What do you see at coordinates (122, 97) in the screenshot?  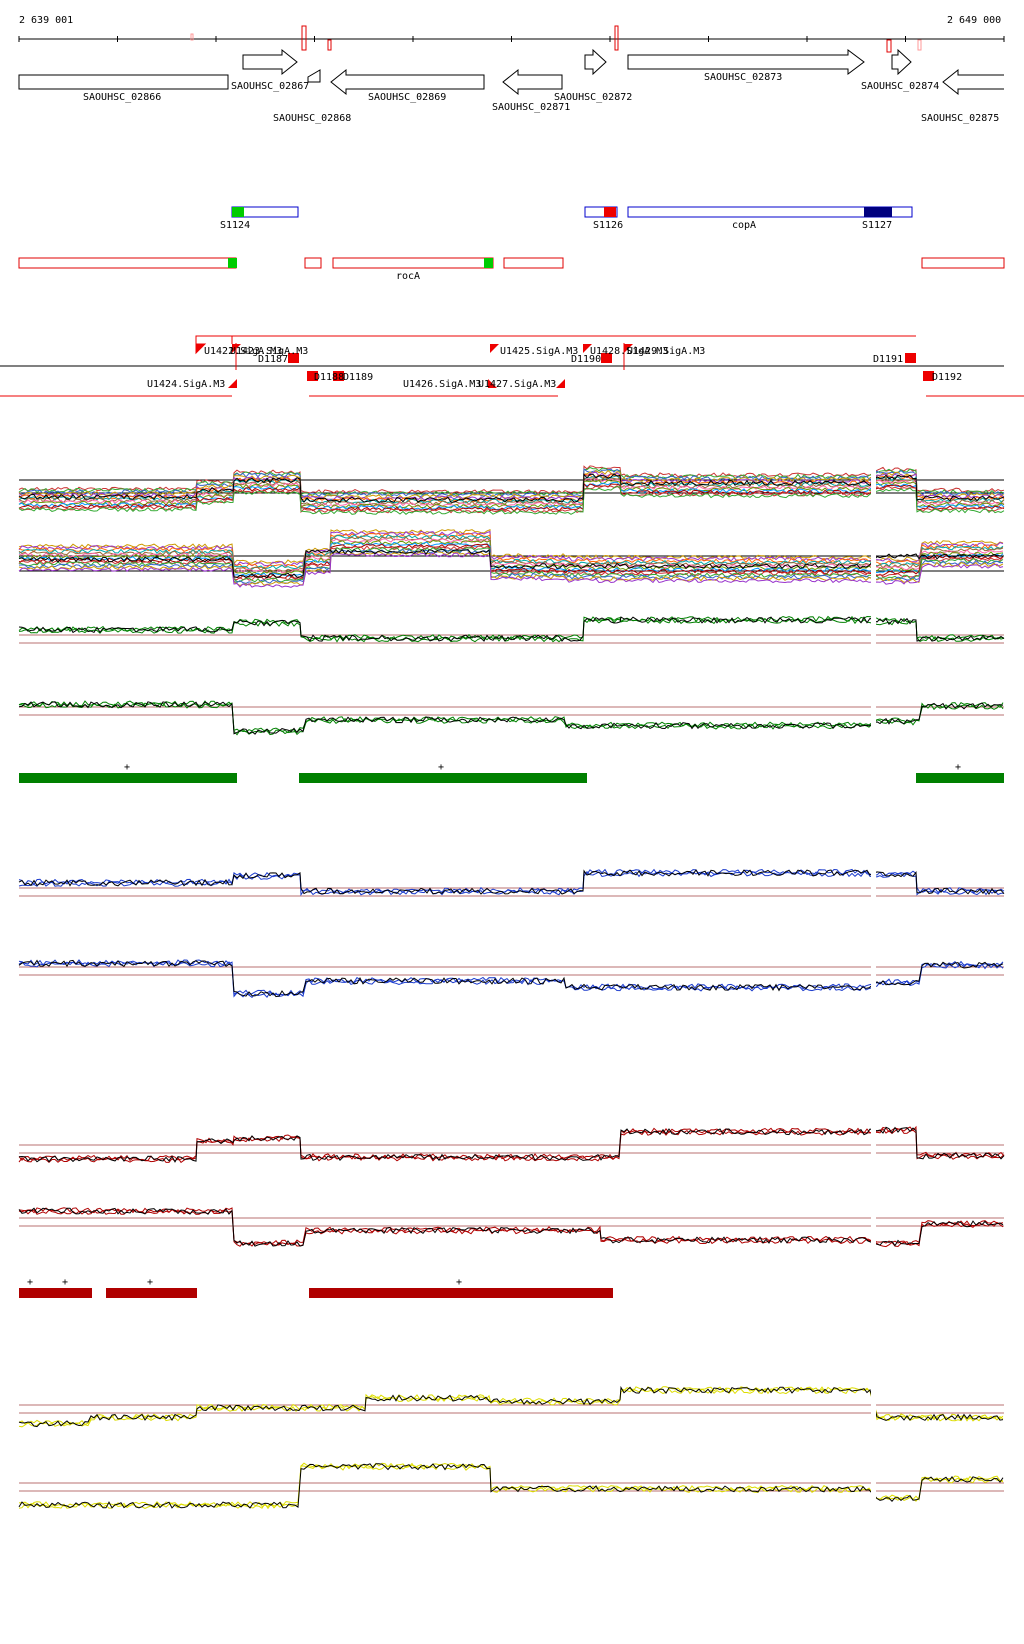 I see `gene-02866-label: SAOUHSC_02866` at bounding box center [122, 97].